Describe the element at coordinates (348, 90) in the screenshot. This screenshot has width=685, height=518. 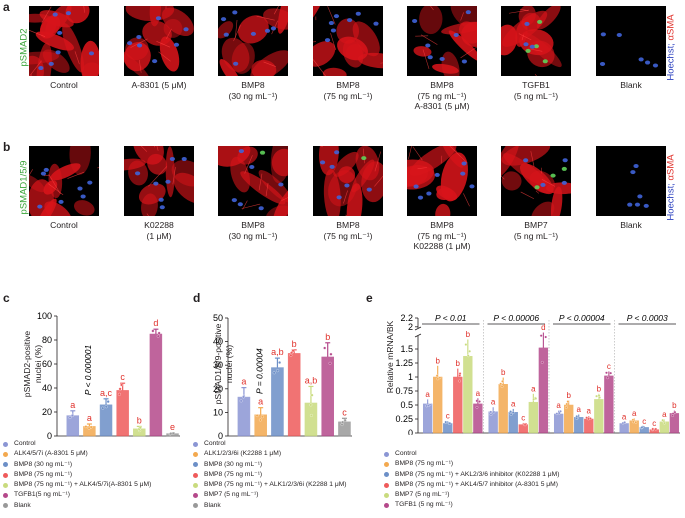
I see `micrograph-label-a-4: BMP8 (75 ng mL⁻¹)` at that location.